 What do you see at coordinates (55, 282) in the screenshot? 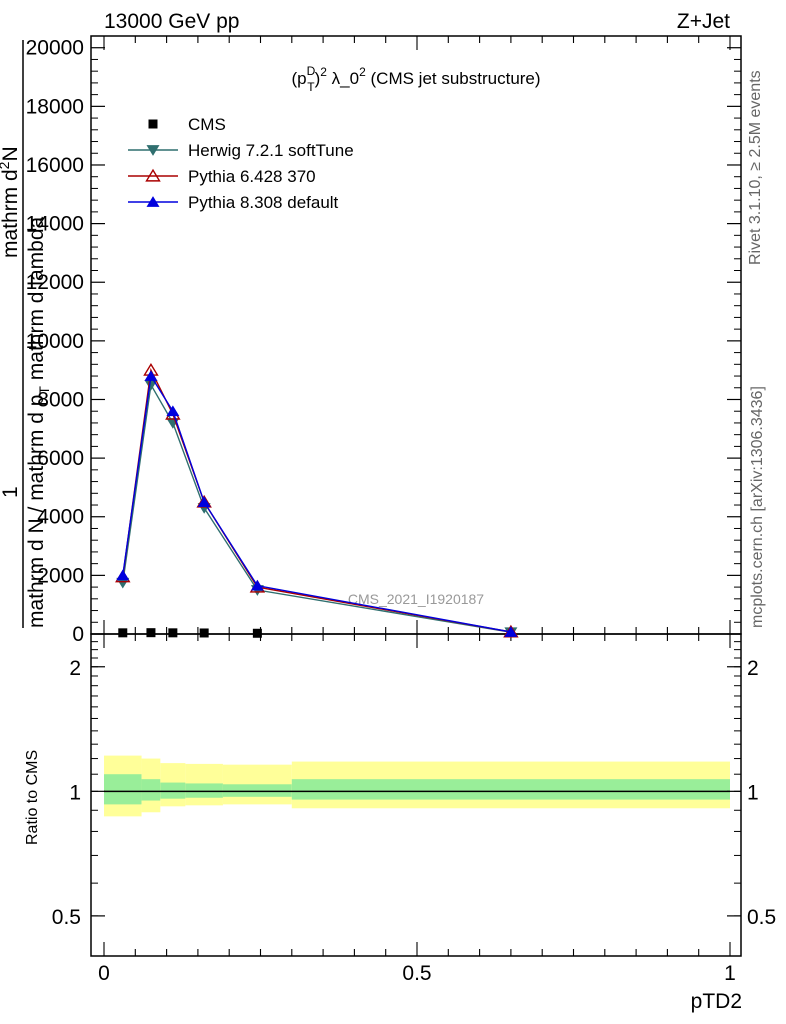
I see `main-y-tick-label: 12000` at bounding box center [55, 282].